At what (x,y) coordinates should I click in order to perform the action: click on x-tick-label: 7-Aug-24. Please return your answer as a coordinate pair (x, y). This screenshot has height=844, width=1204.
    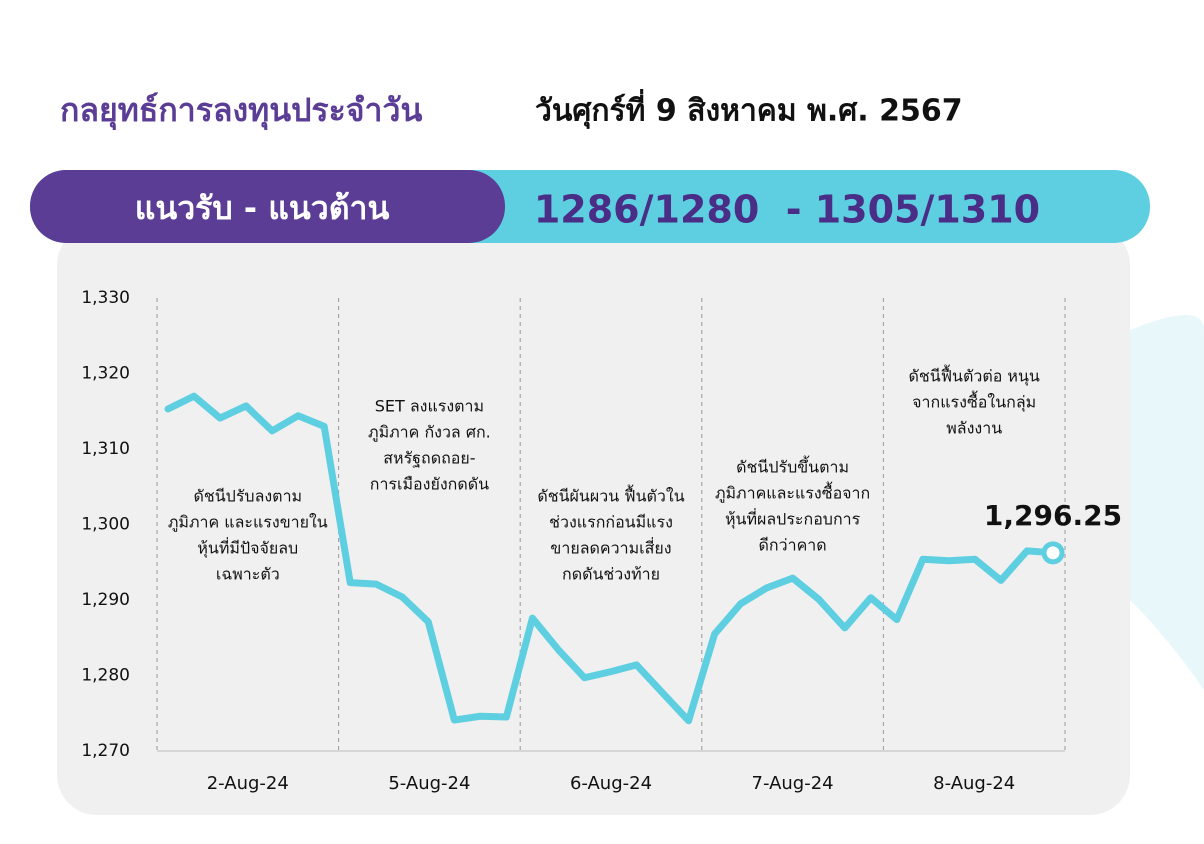
    Looking at the image, I should click on (793, 783).